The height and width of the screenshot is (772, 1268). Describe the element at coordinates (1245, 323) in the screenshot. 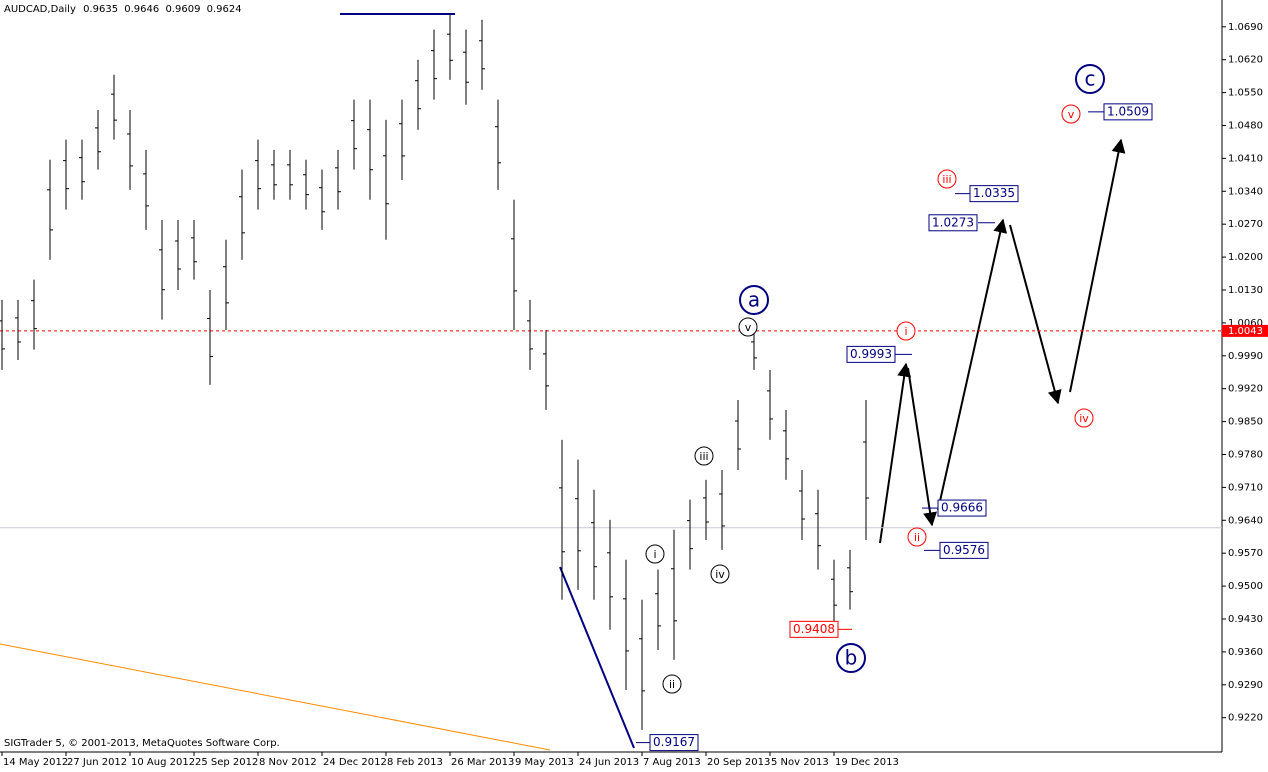

I see `y-tick-label: 1.0060` at that location.